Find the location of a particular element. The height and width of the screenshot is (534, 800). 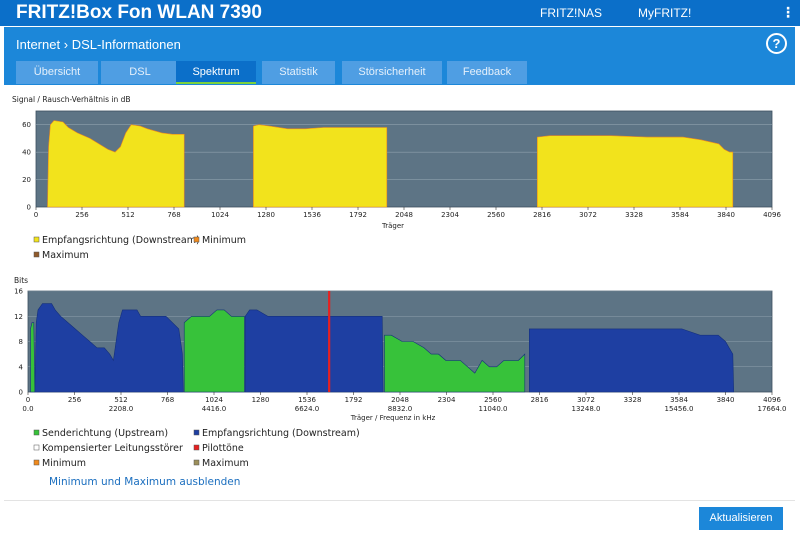

chart-1-x-tick-label: 2816 is located at coordinates (540, 400).